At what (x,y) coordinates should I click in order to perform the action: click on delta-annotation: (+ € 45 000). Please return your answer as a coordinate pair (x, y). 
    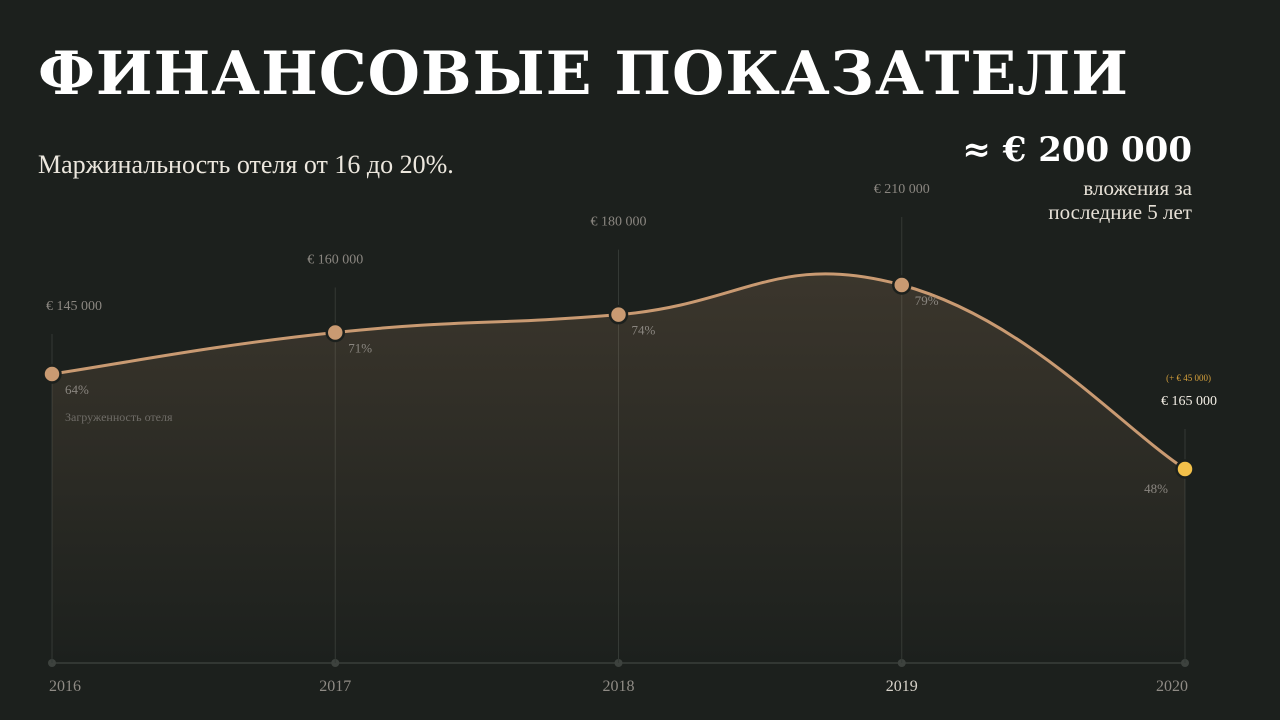
    Looking at the image, I should click on (1188, 378).